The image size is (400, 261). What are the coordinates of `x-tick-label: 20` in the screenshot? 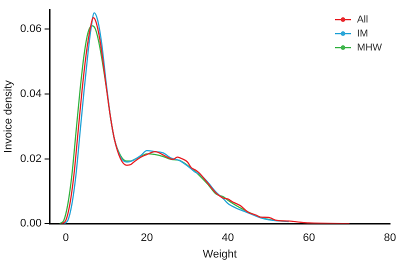 It's located at (146, 238).